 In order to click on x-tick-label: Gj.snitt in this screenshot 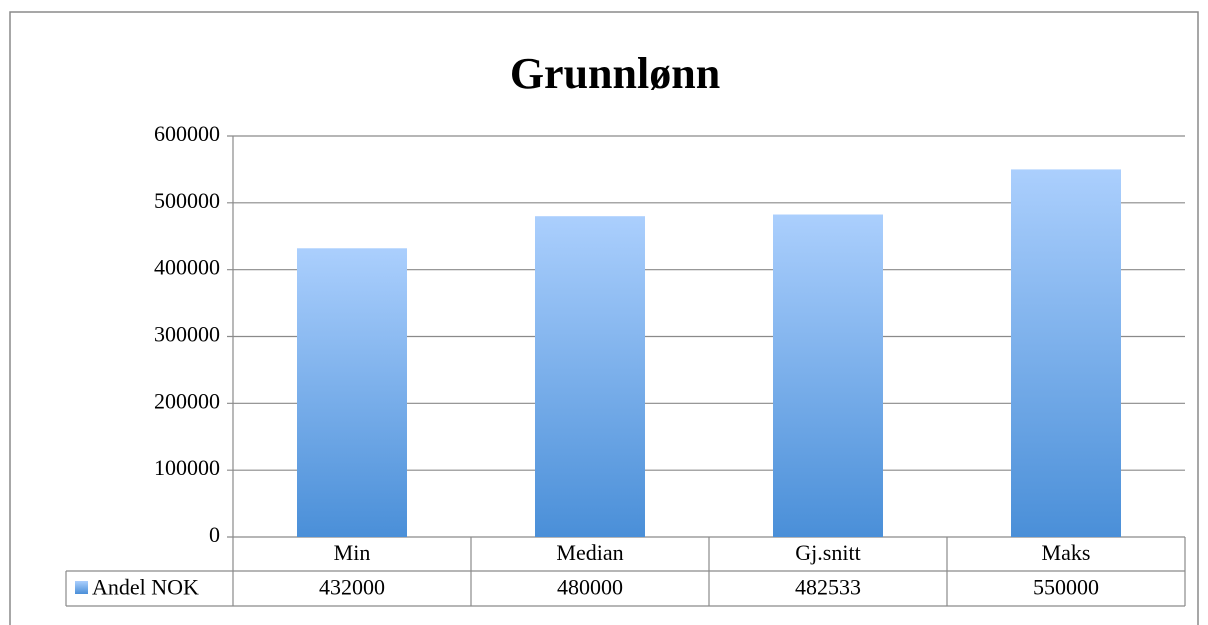, I will do `click(827, 552)`.